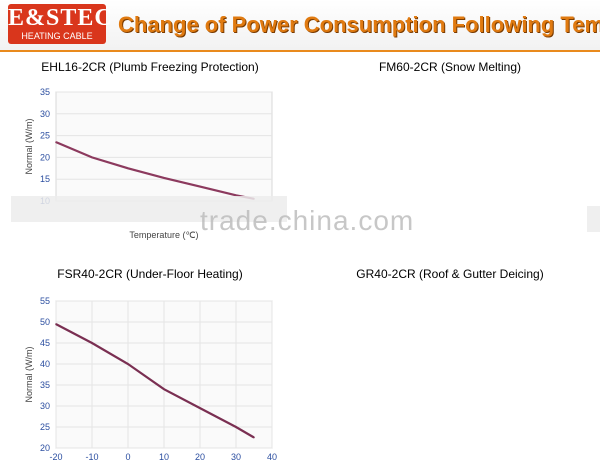 Image resolution: width=600 pixels, height=467 pixels. What do you see at coordinates (45, 301) in the screenshot?
I see `y-tick-label: 55` at bounding box center [45, 301].